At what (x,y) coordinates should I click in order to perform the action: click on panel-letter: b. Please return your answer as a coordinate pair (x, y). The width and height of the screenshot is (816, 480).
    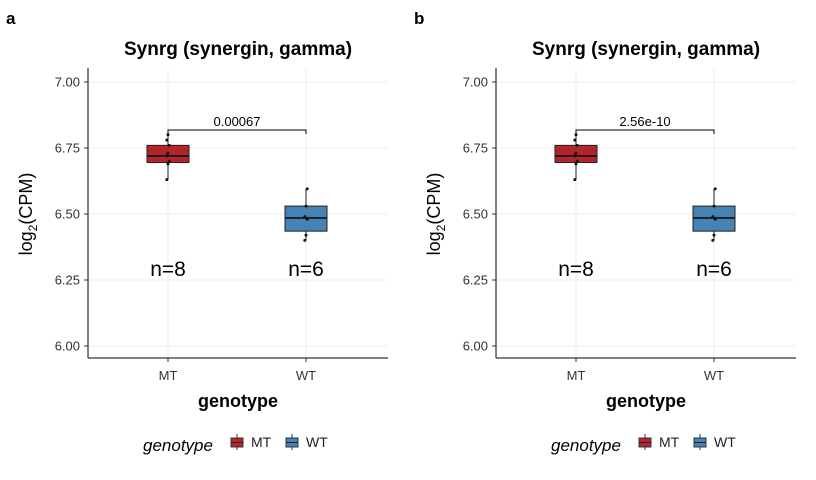
    Looking at the image, I should click on (419, 18).